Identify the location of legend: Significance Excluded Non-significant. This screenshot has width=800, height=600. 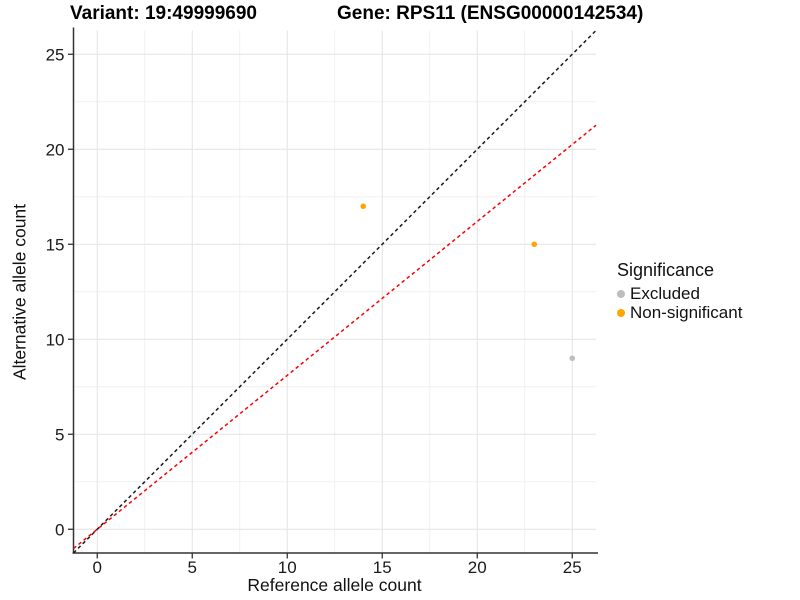
(679, 291).